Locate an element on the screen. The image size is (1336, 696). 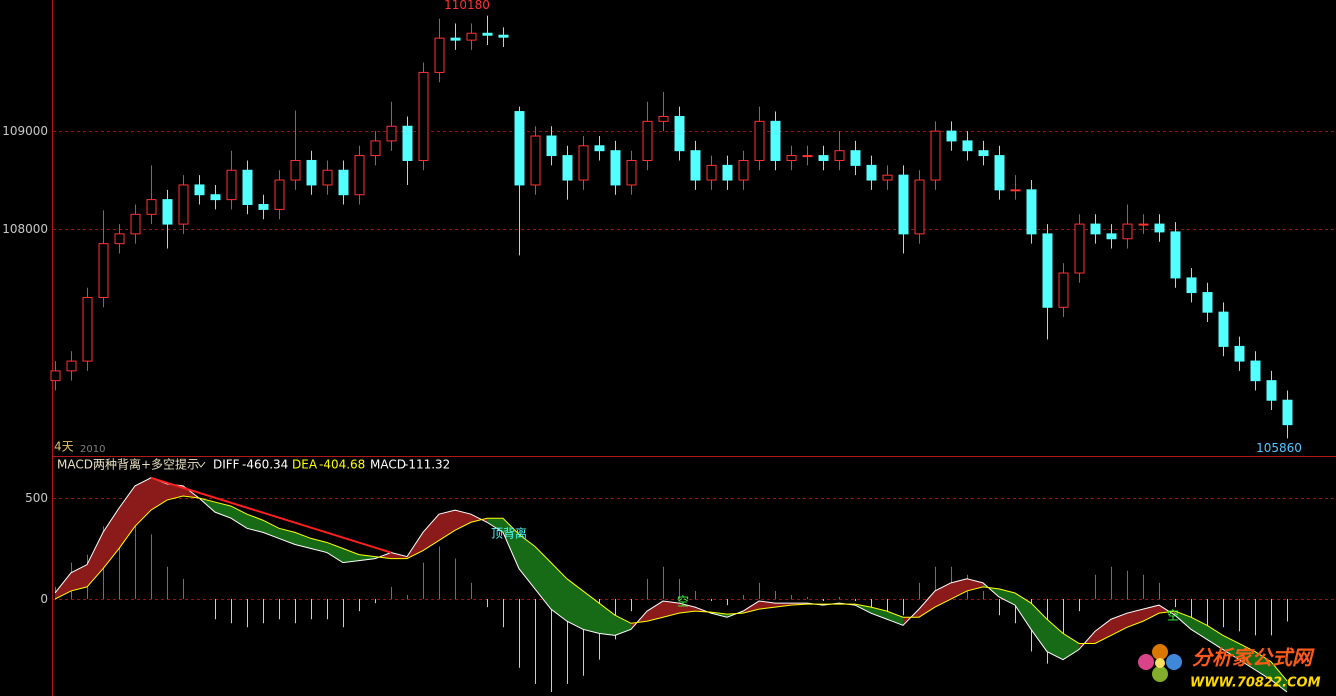
dropdown-arrow is located at coordinates (201, 464).